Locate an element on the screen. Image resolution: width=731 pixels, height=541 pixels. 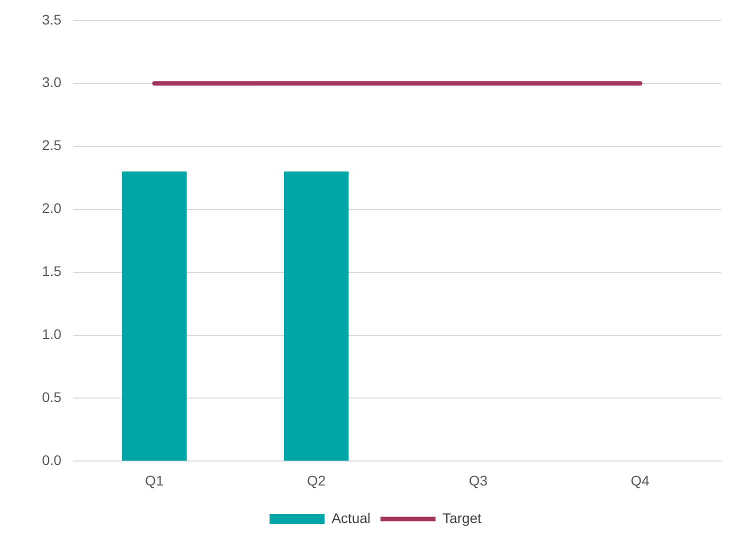
y-tick-label: 2.0 is located at coordinates (52, 208).